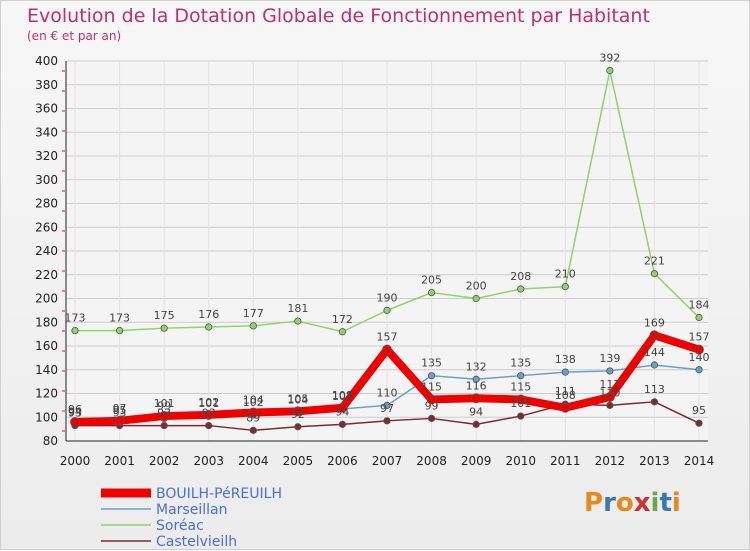 This screenshot has width=750, height=551. I want to click on chart-subtitle: (en € et par an), so click(74, 36).